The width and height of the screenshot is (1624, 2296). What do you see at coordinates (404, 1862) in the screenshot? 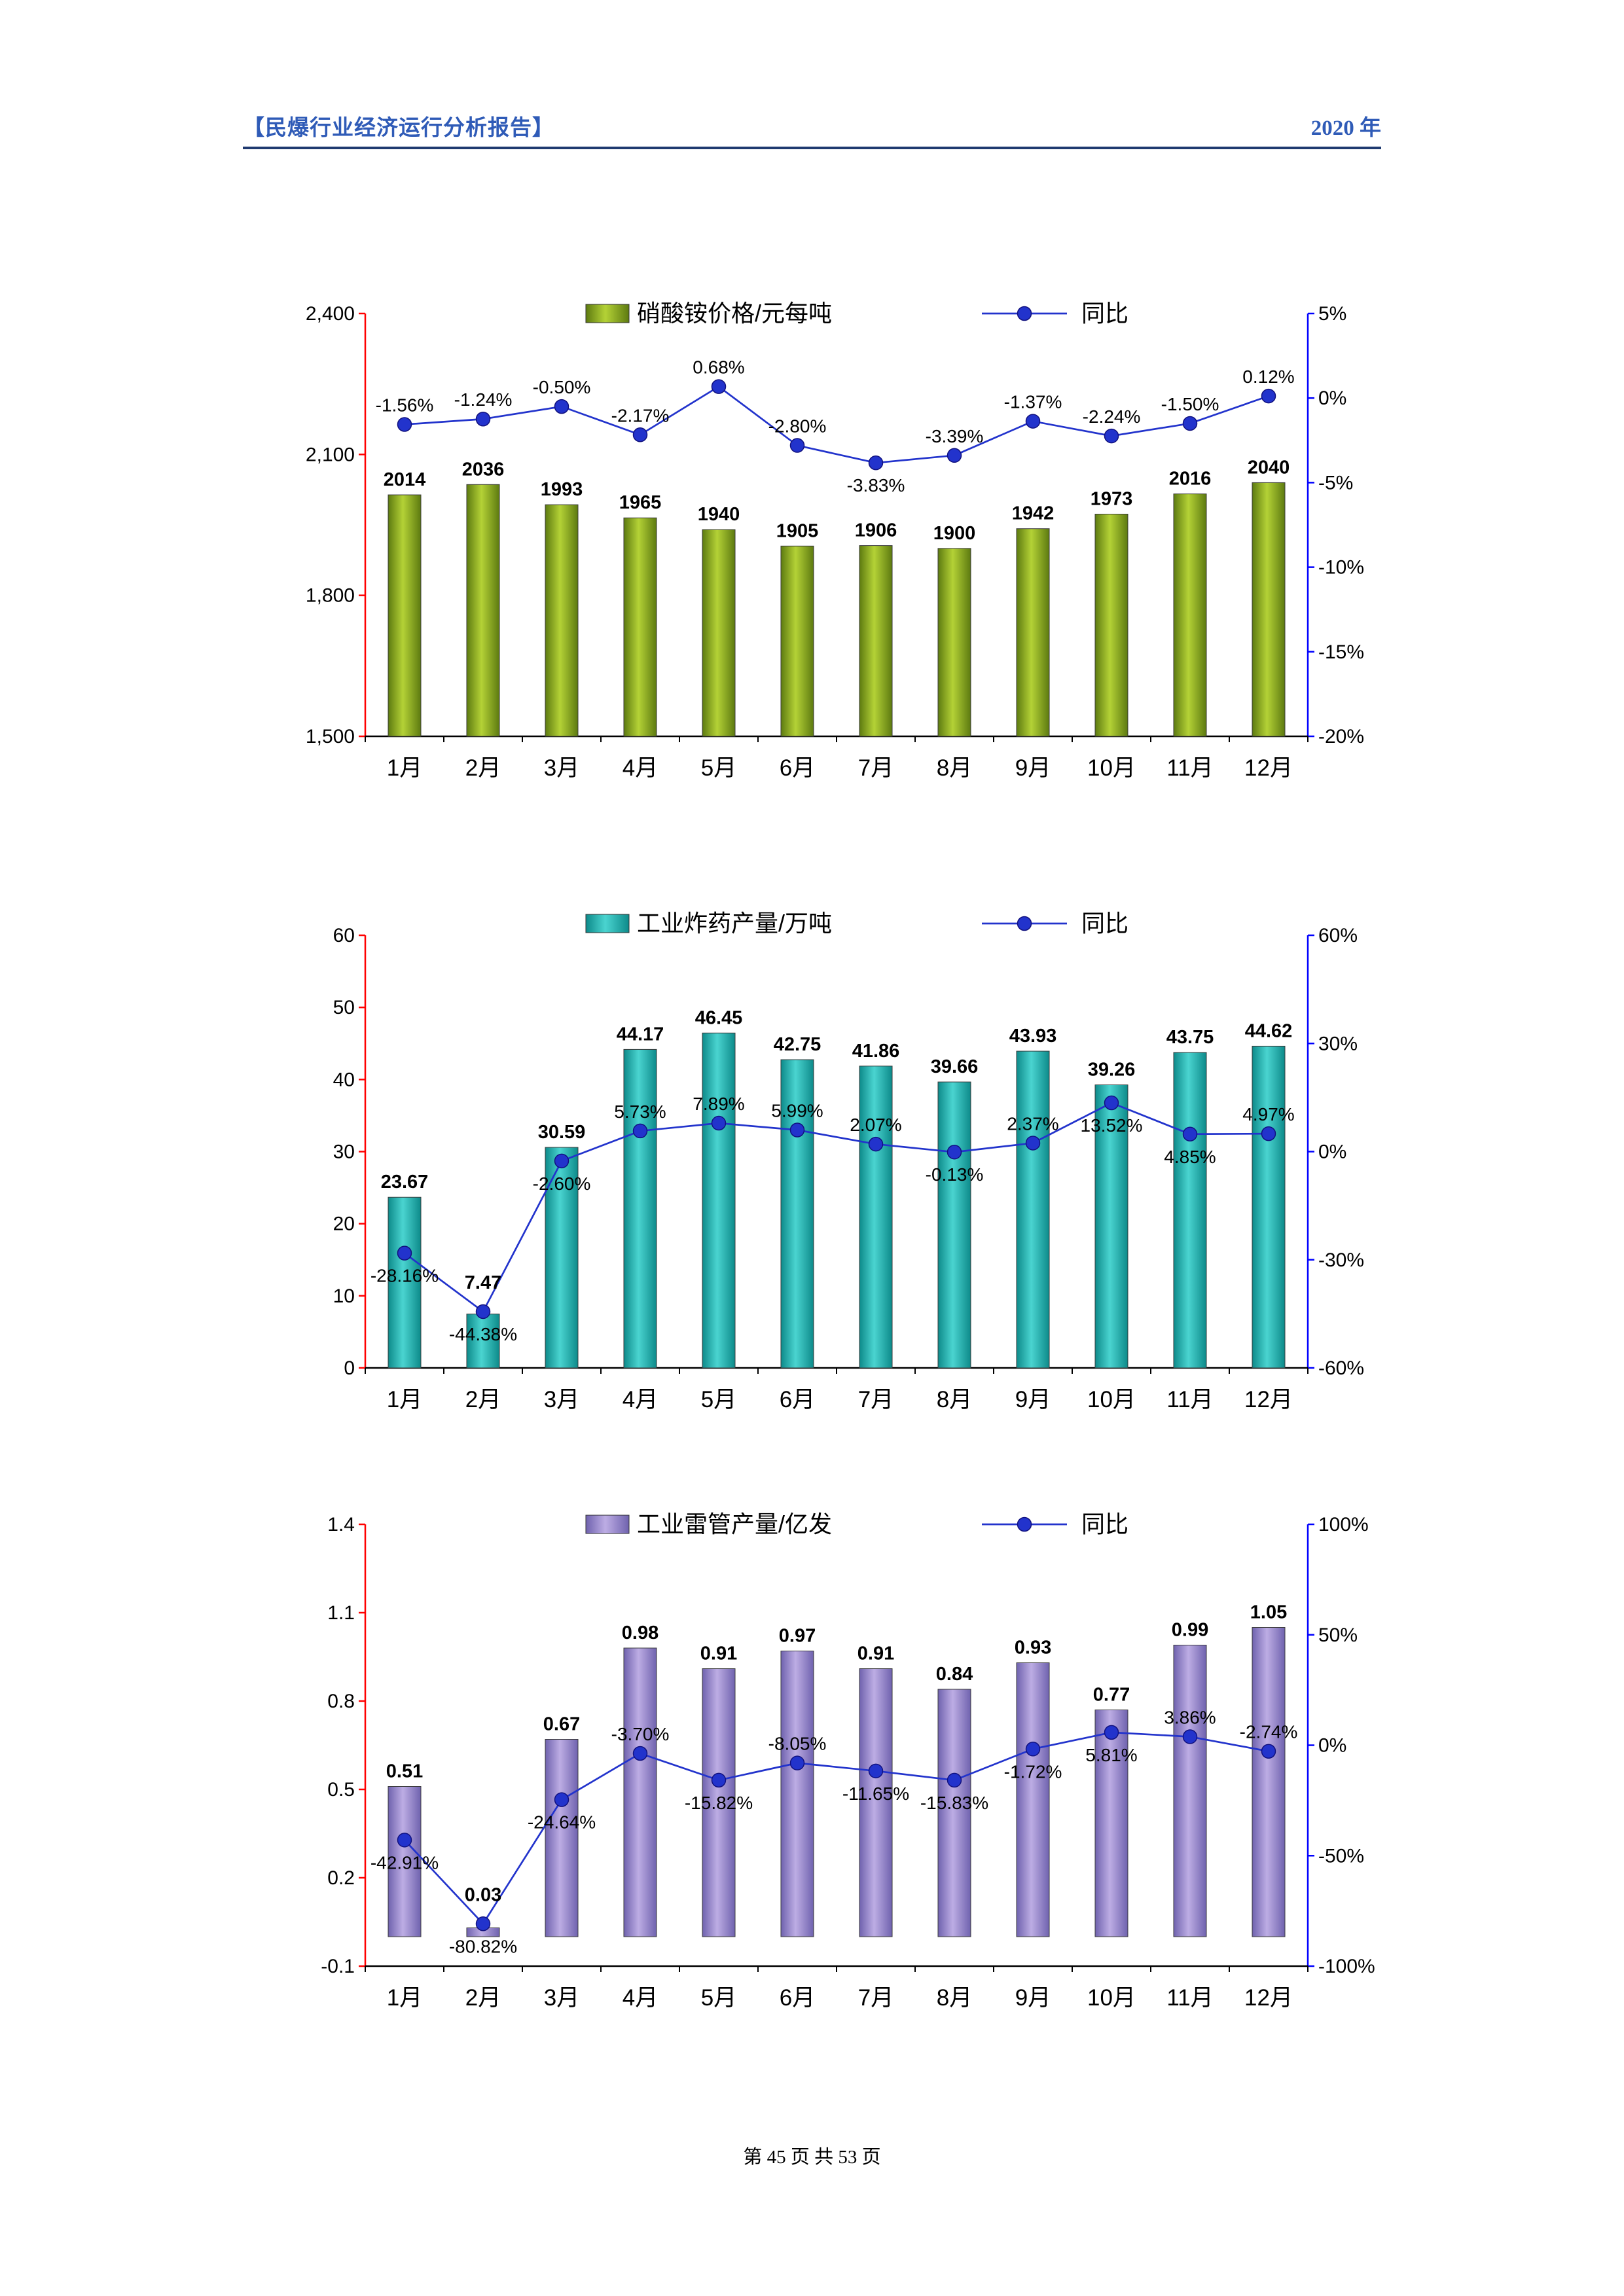
I see `trend-point-label: -42.91%` at bounding box center [404, 1862].